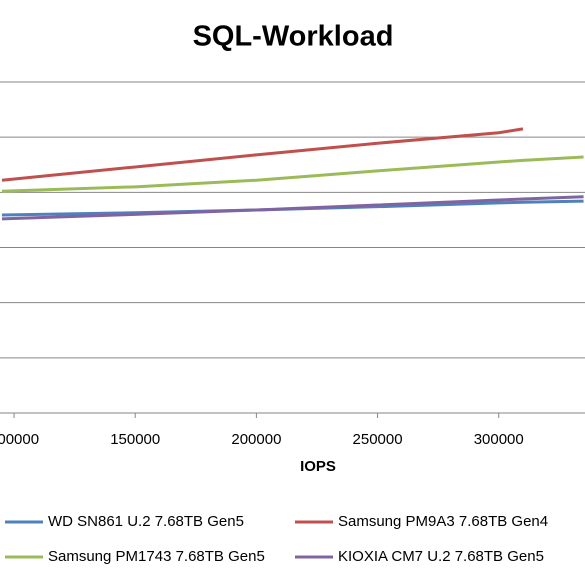  What do you see at coordinates (146, 521) in the screenshot?
I see `legend-label: WD SN861 U.2 7.68TB Gen5` at bounding box center [146, 521].